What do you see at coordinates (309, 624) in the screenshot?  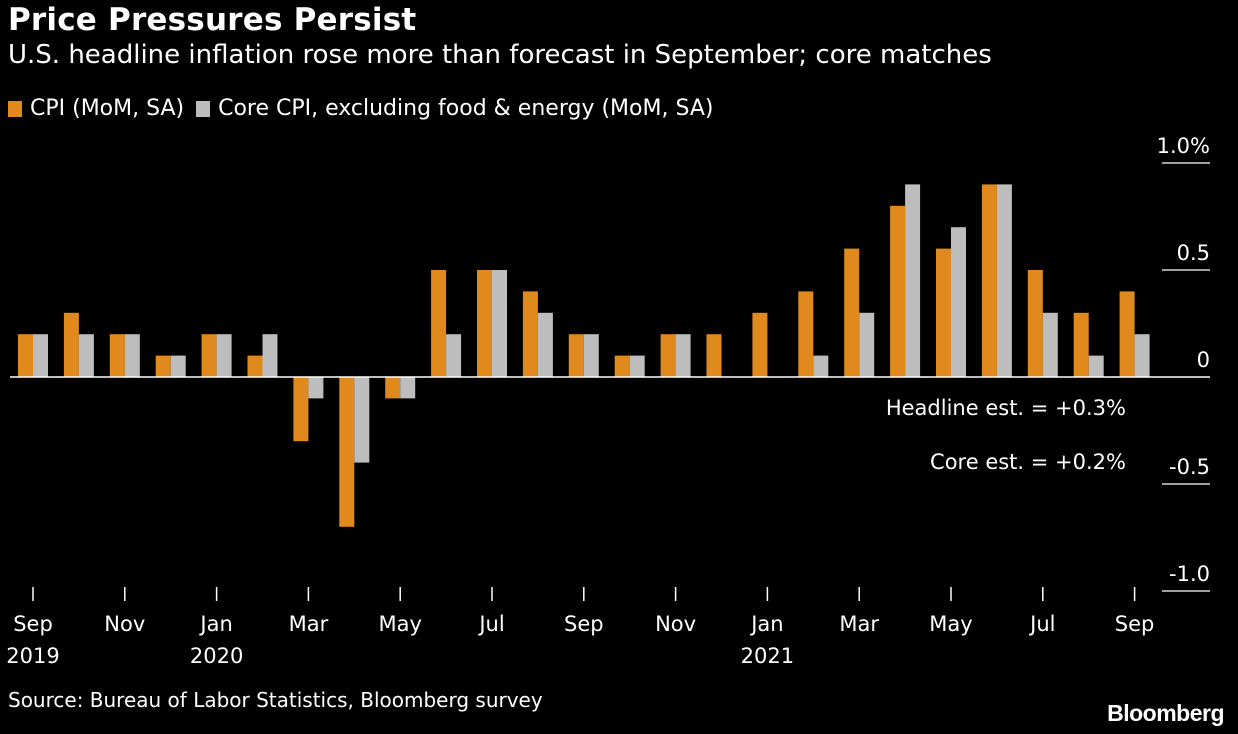 I see `x-tick-label-3: Mar` at bounding box center [309, 624].